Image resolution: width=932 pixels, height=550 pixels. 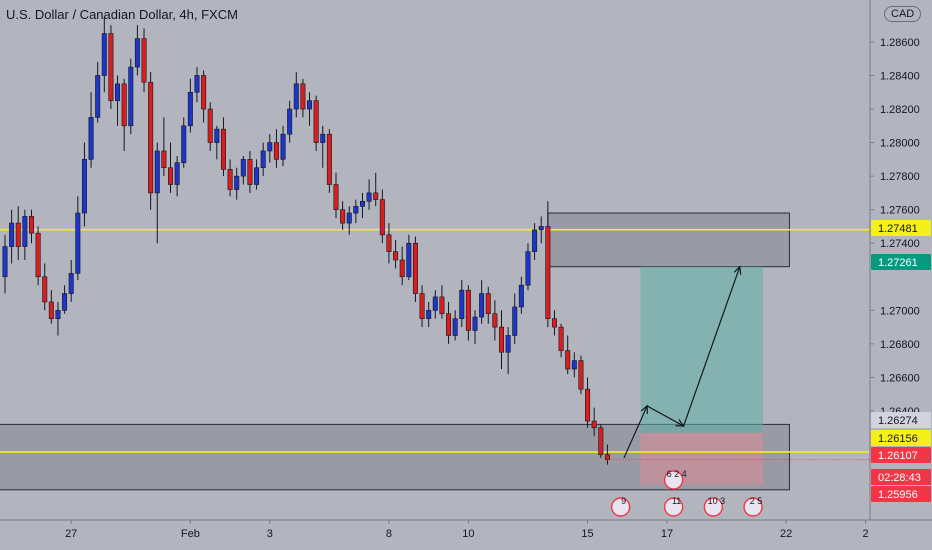 What do you see at coordinates (900, 211) in the screenshot?
I see `y-tick-label: 1.27600` at bounding box center [900, 211].